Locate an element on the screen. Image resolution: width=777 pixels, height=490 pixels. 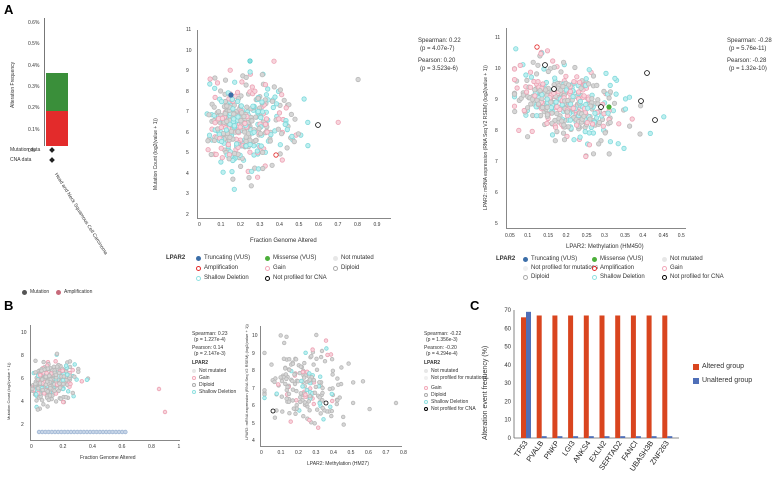
legend-a1-not-mutated: Not mutated is located at coordinates (353, 258).